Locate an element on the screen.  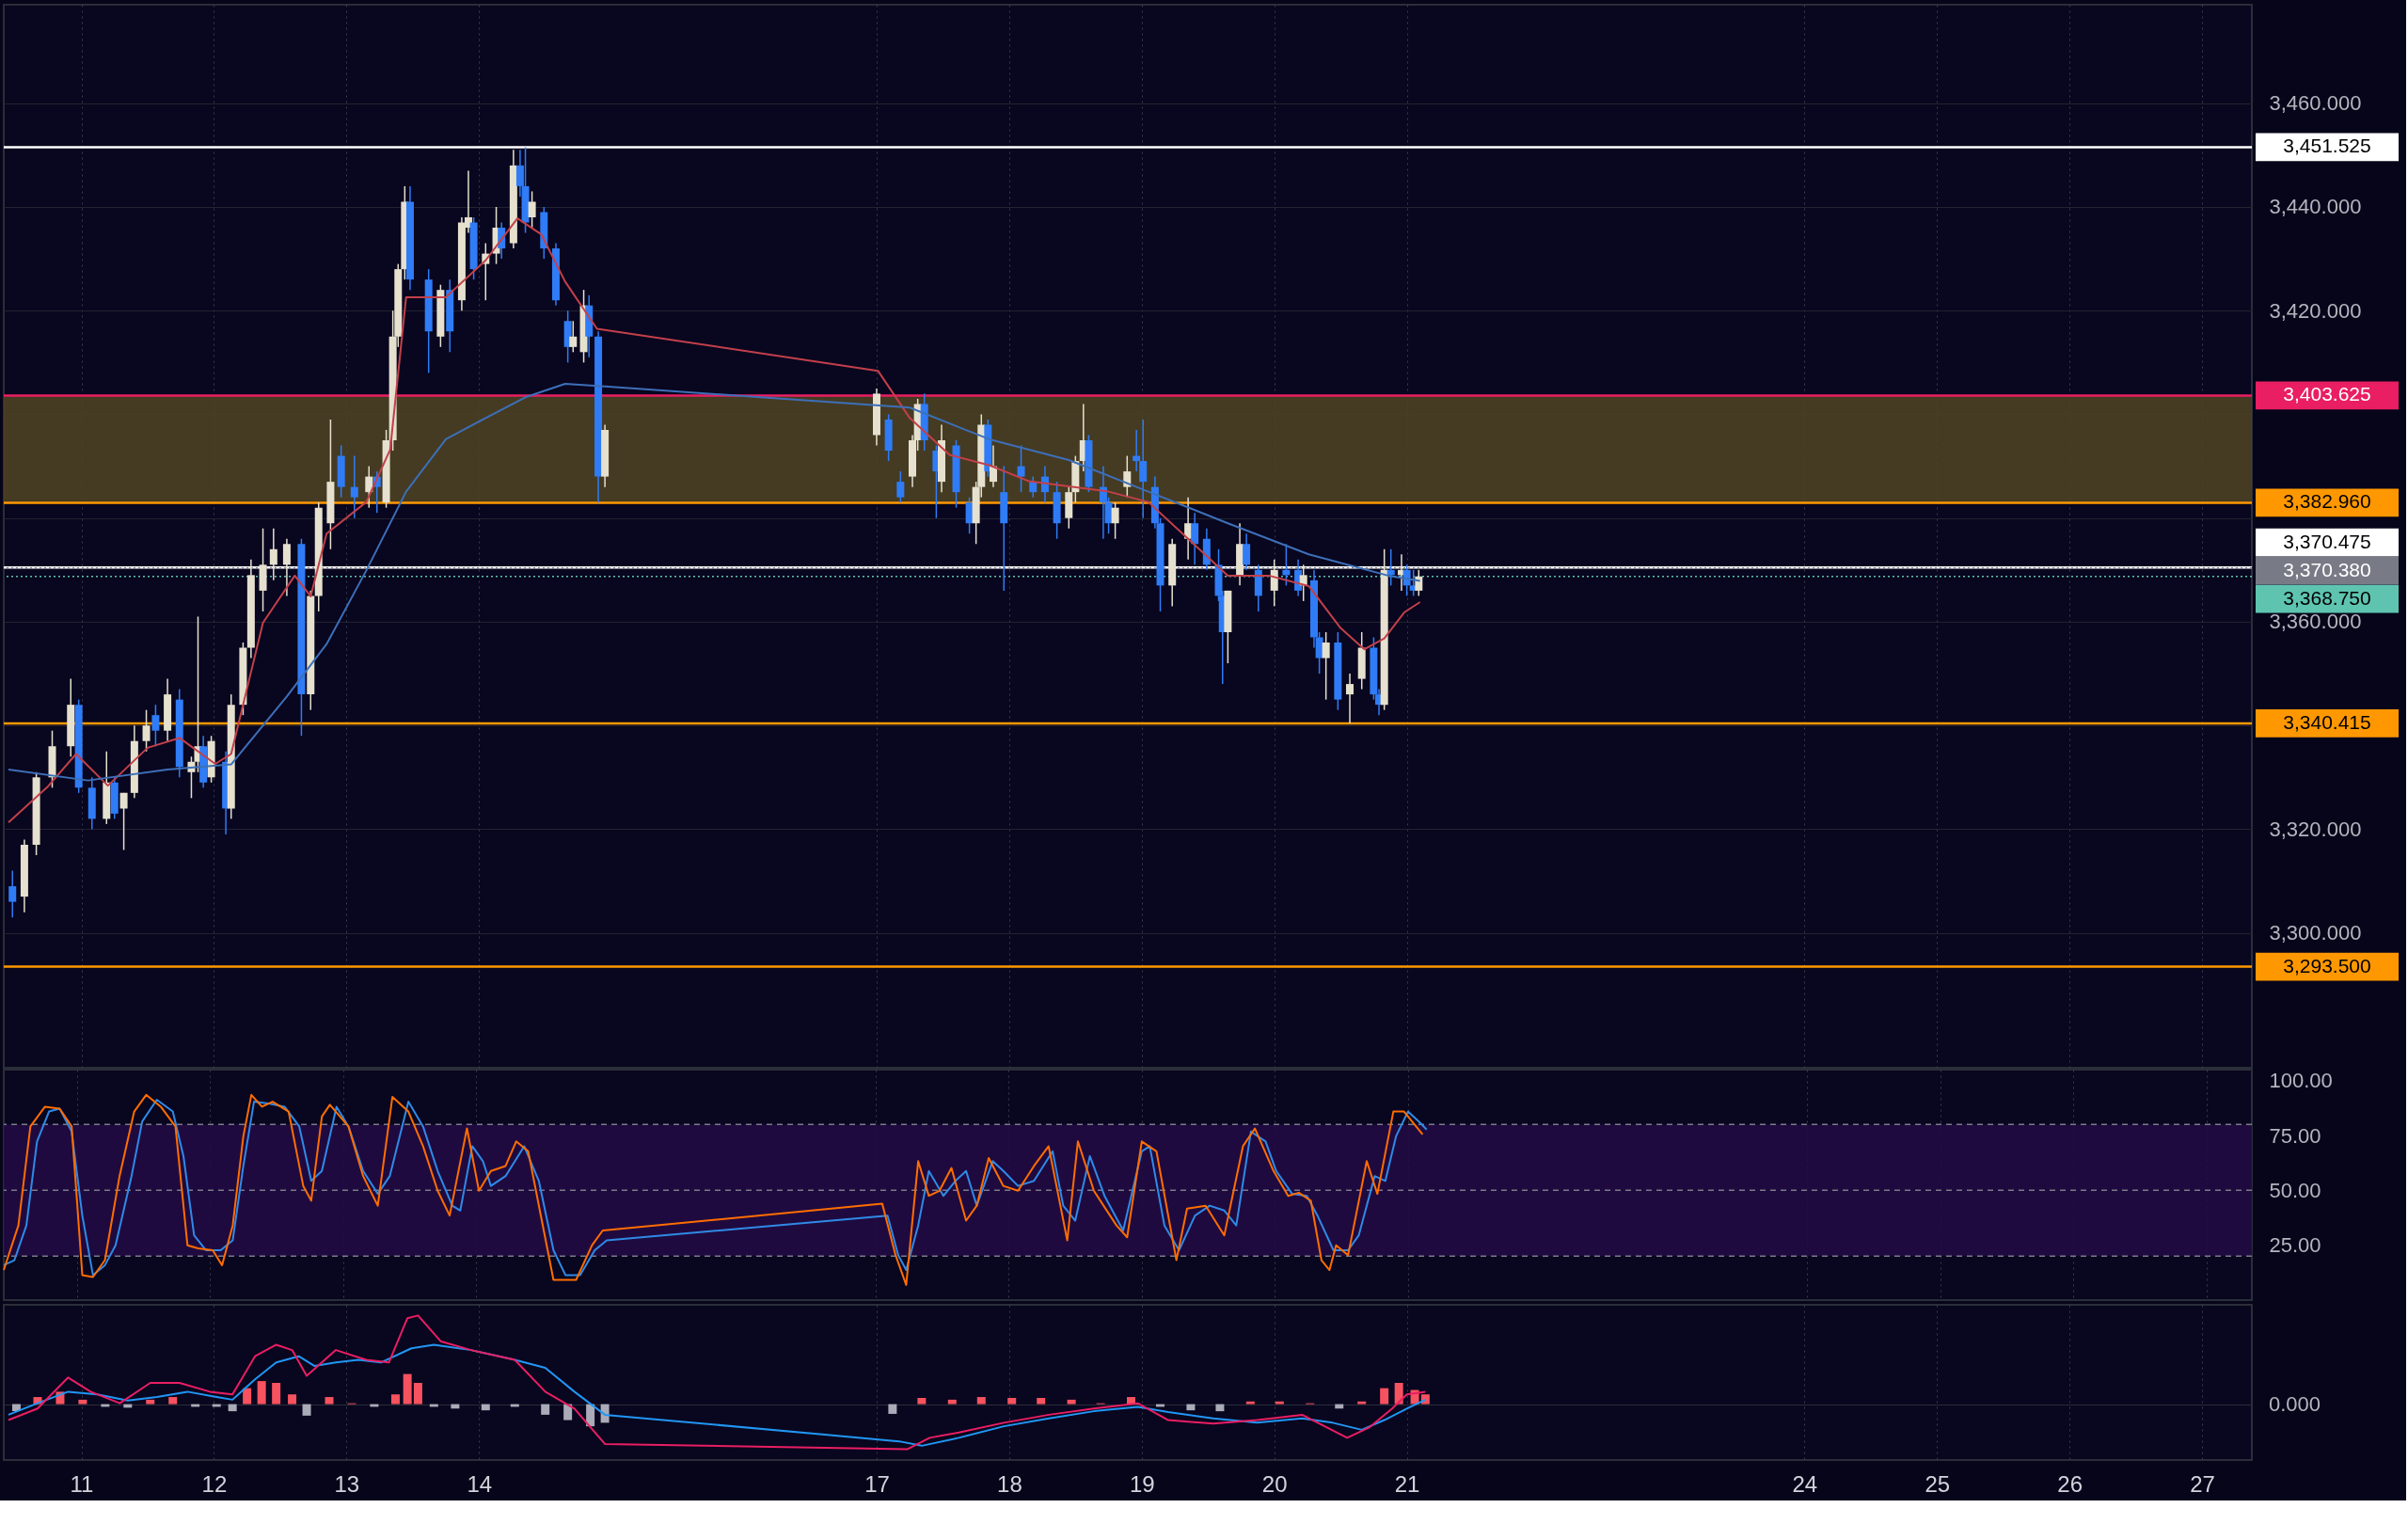
y-tick-label: 50.00 is located at coordinates (2295, 1190).